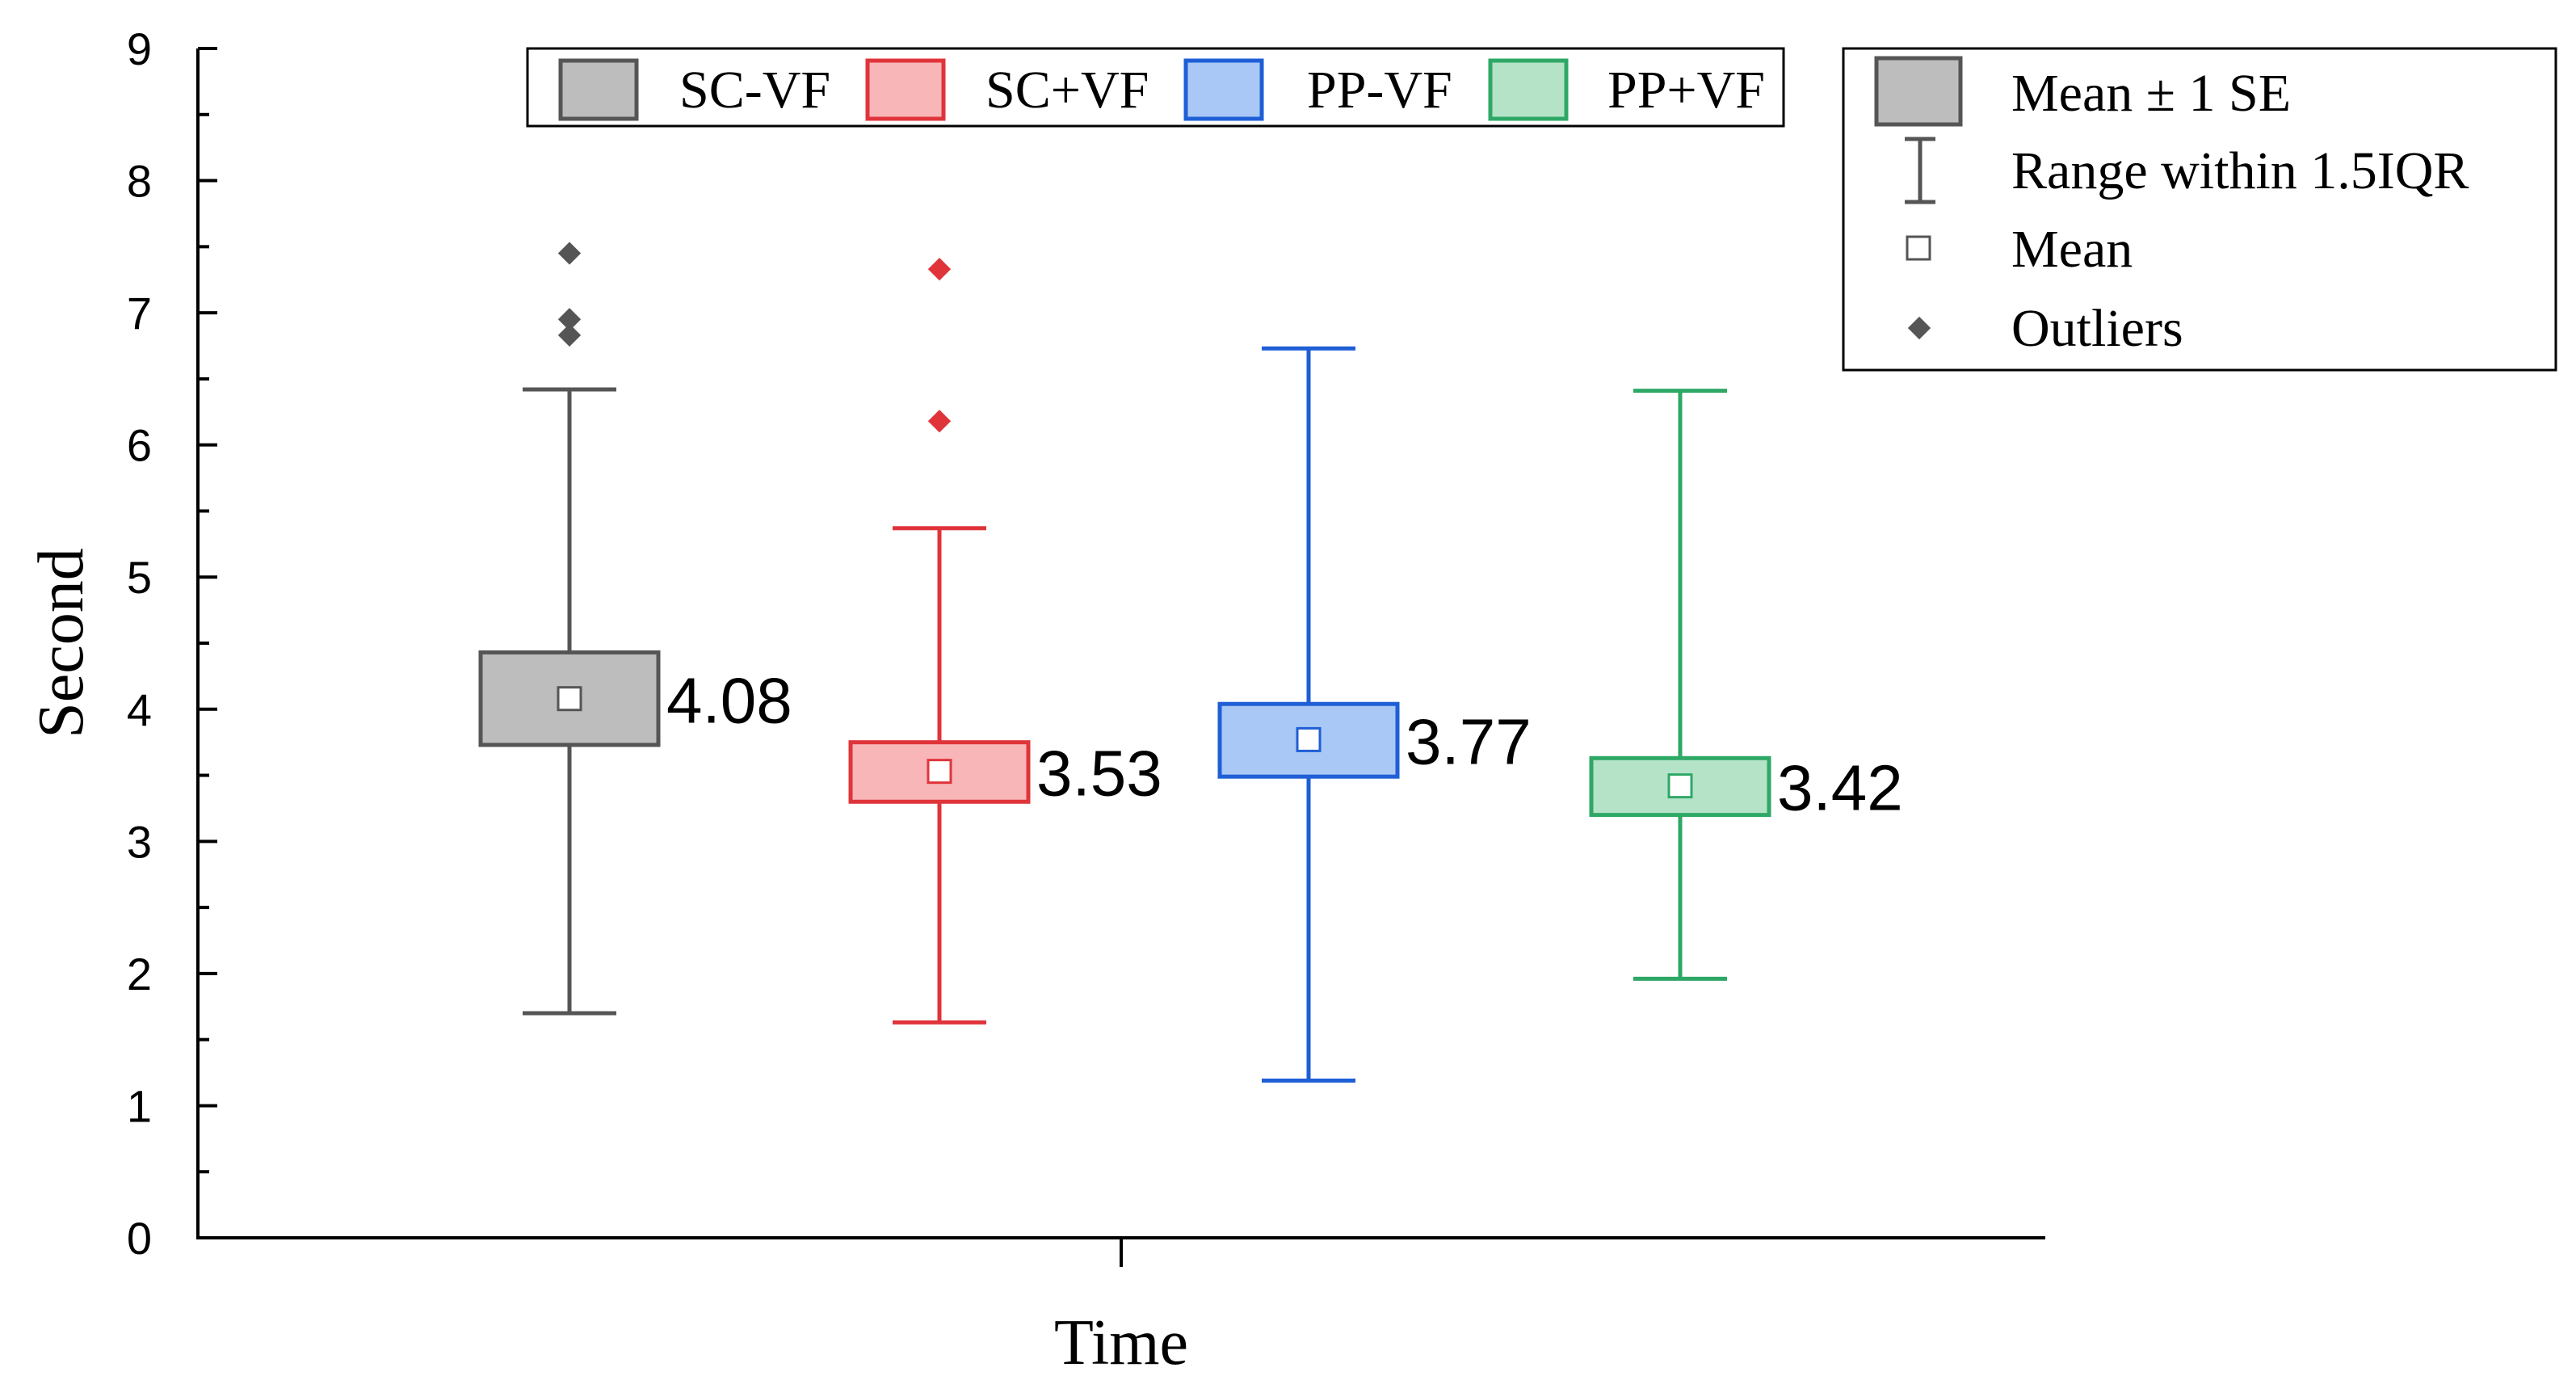 This screenshot has height=1397, width=2576. What do you see at coordinates (2072, 249) in the screenshot?
I see `key-mean-label: Mean` at bounding box center [2072, 249].